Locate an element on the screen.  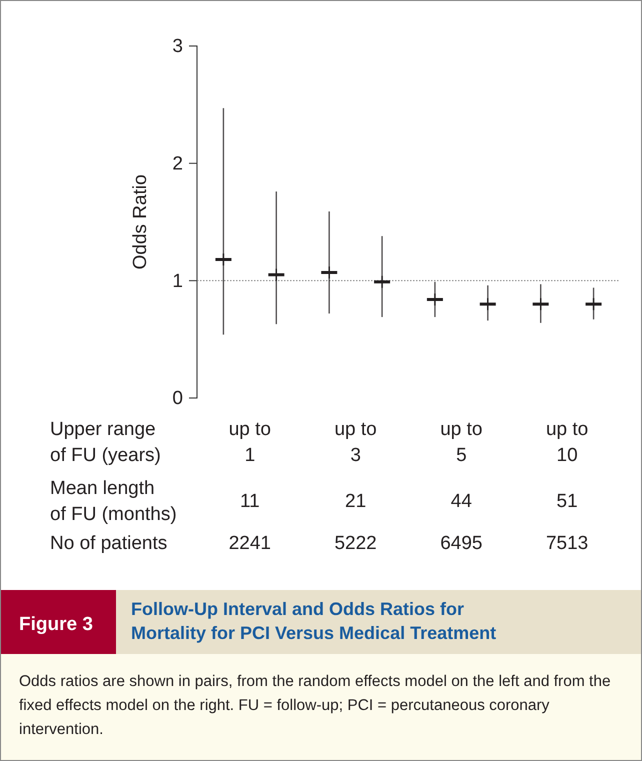
text: Odds ratios are shown in pairs, from the random effects model on the left and from the fixed effects model on the right. FU = follow-up; PCI = percutaneous coronary intervention. is located at coordinates (315, 705).